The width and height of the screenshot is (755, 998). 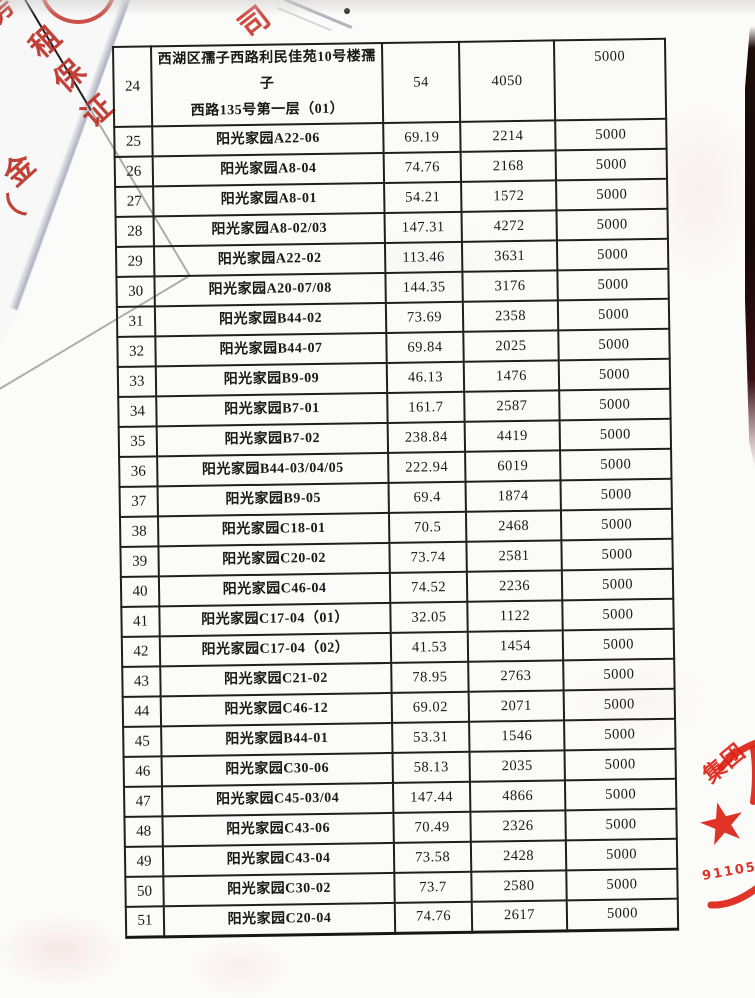 What do you see at coordinates (516, 706) in the screenshot?
I see `amount-value: 2071` at bounding box center [516, 706].